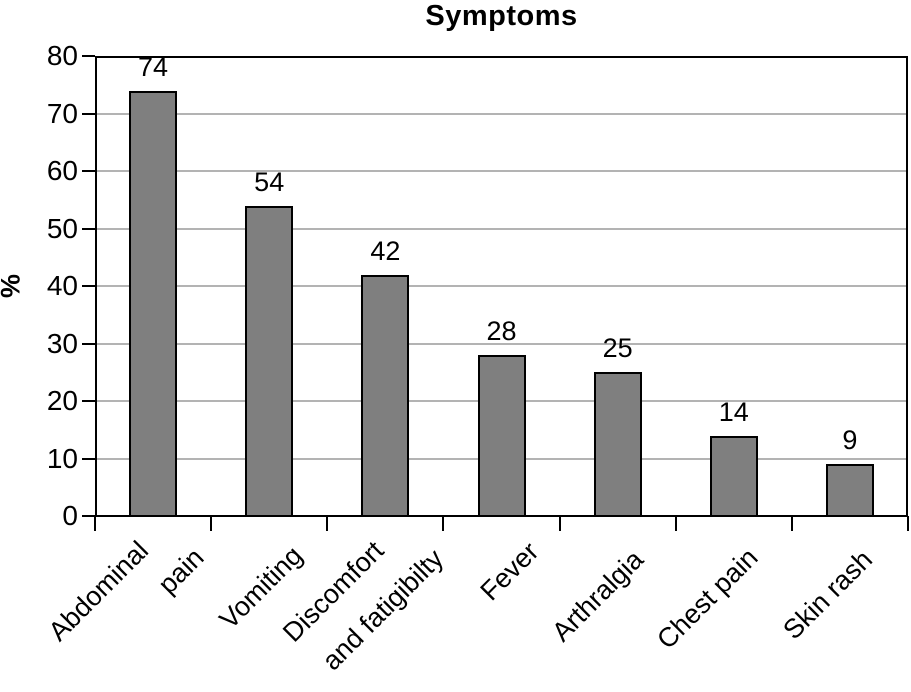  Describe the element at coordinates (828, 595) in the screenshot. I see `x-category-label: Skin rash` at that location.